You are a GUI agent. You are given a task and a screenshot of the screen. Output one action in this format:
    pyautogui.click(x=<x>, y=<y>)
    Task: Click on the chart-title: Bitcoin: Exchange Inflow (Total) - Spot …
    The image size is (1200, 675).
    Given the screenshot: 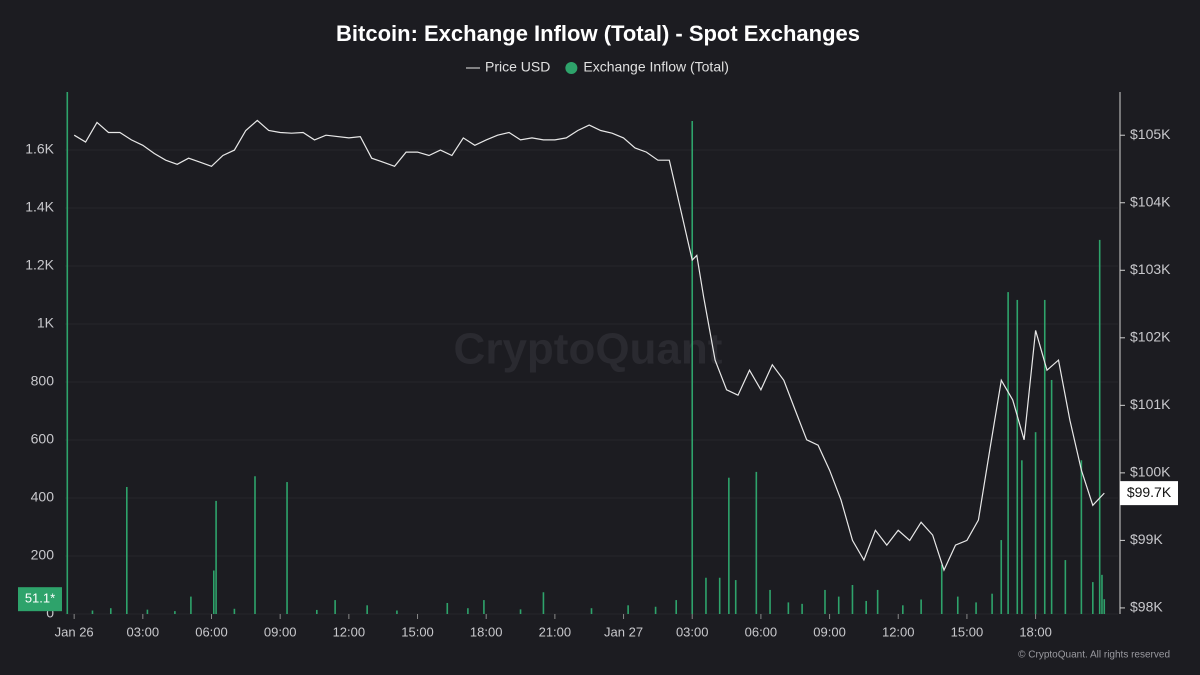 What is the action you would take?
    pyautogui.click(x=598, y=33)
    